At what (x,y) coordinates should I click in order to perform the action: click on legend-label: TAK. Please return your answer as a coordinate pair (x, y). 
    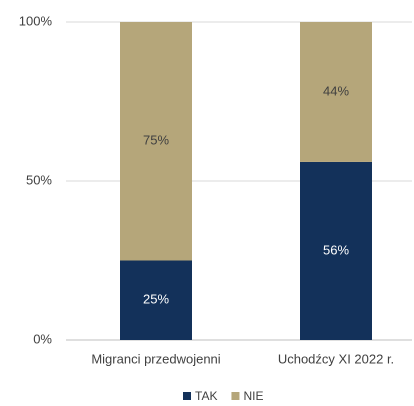
    Looking at the image, I should click on (206, 396).